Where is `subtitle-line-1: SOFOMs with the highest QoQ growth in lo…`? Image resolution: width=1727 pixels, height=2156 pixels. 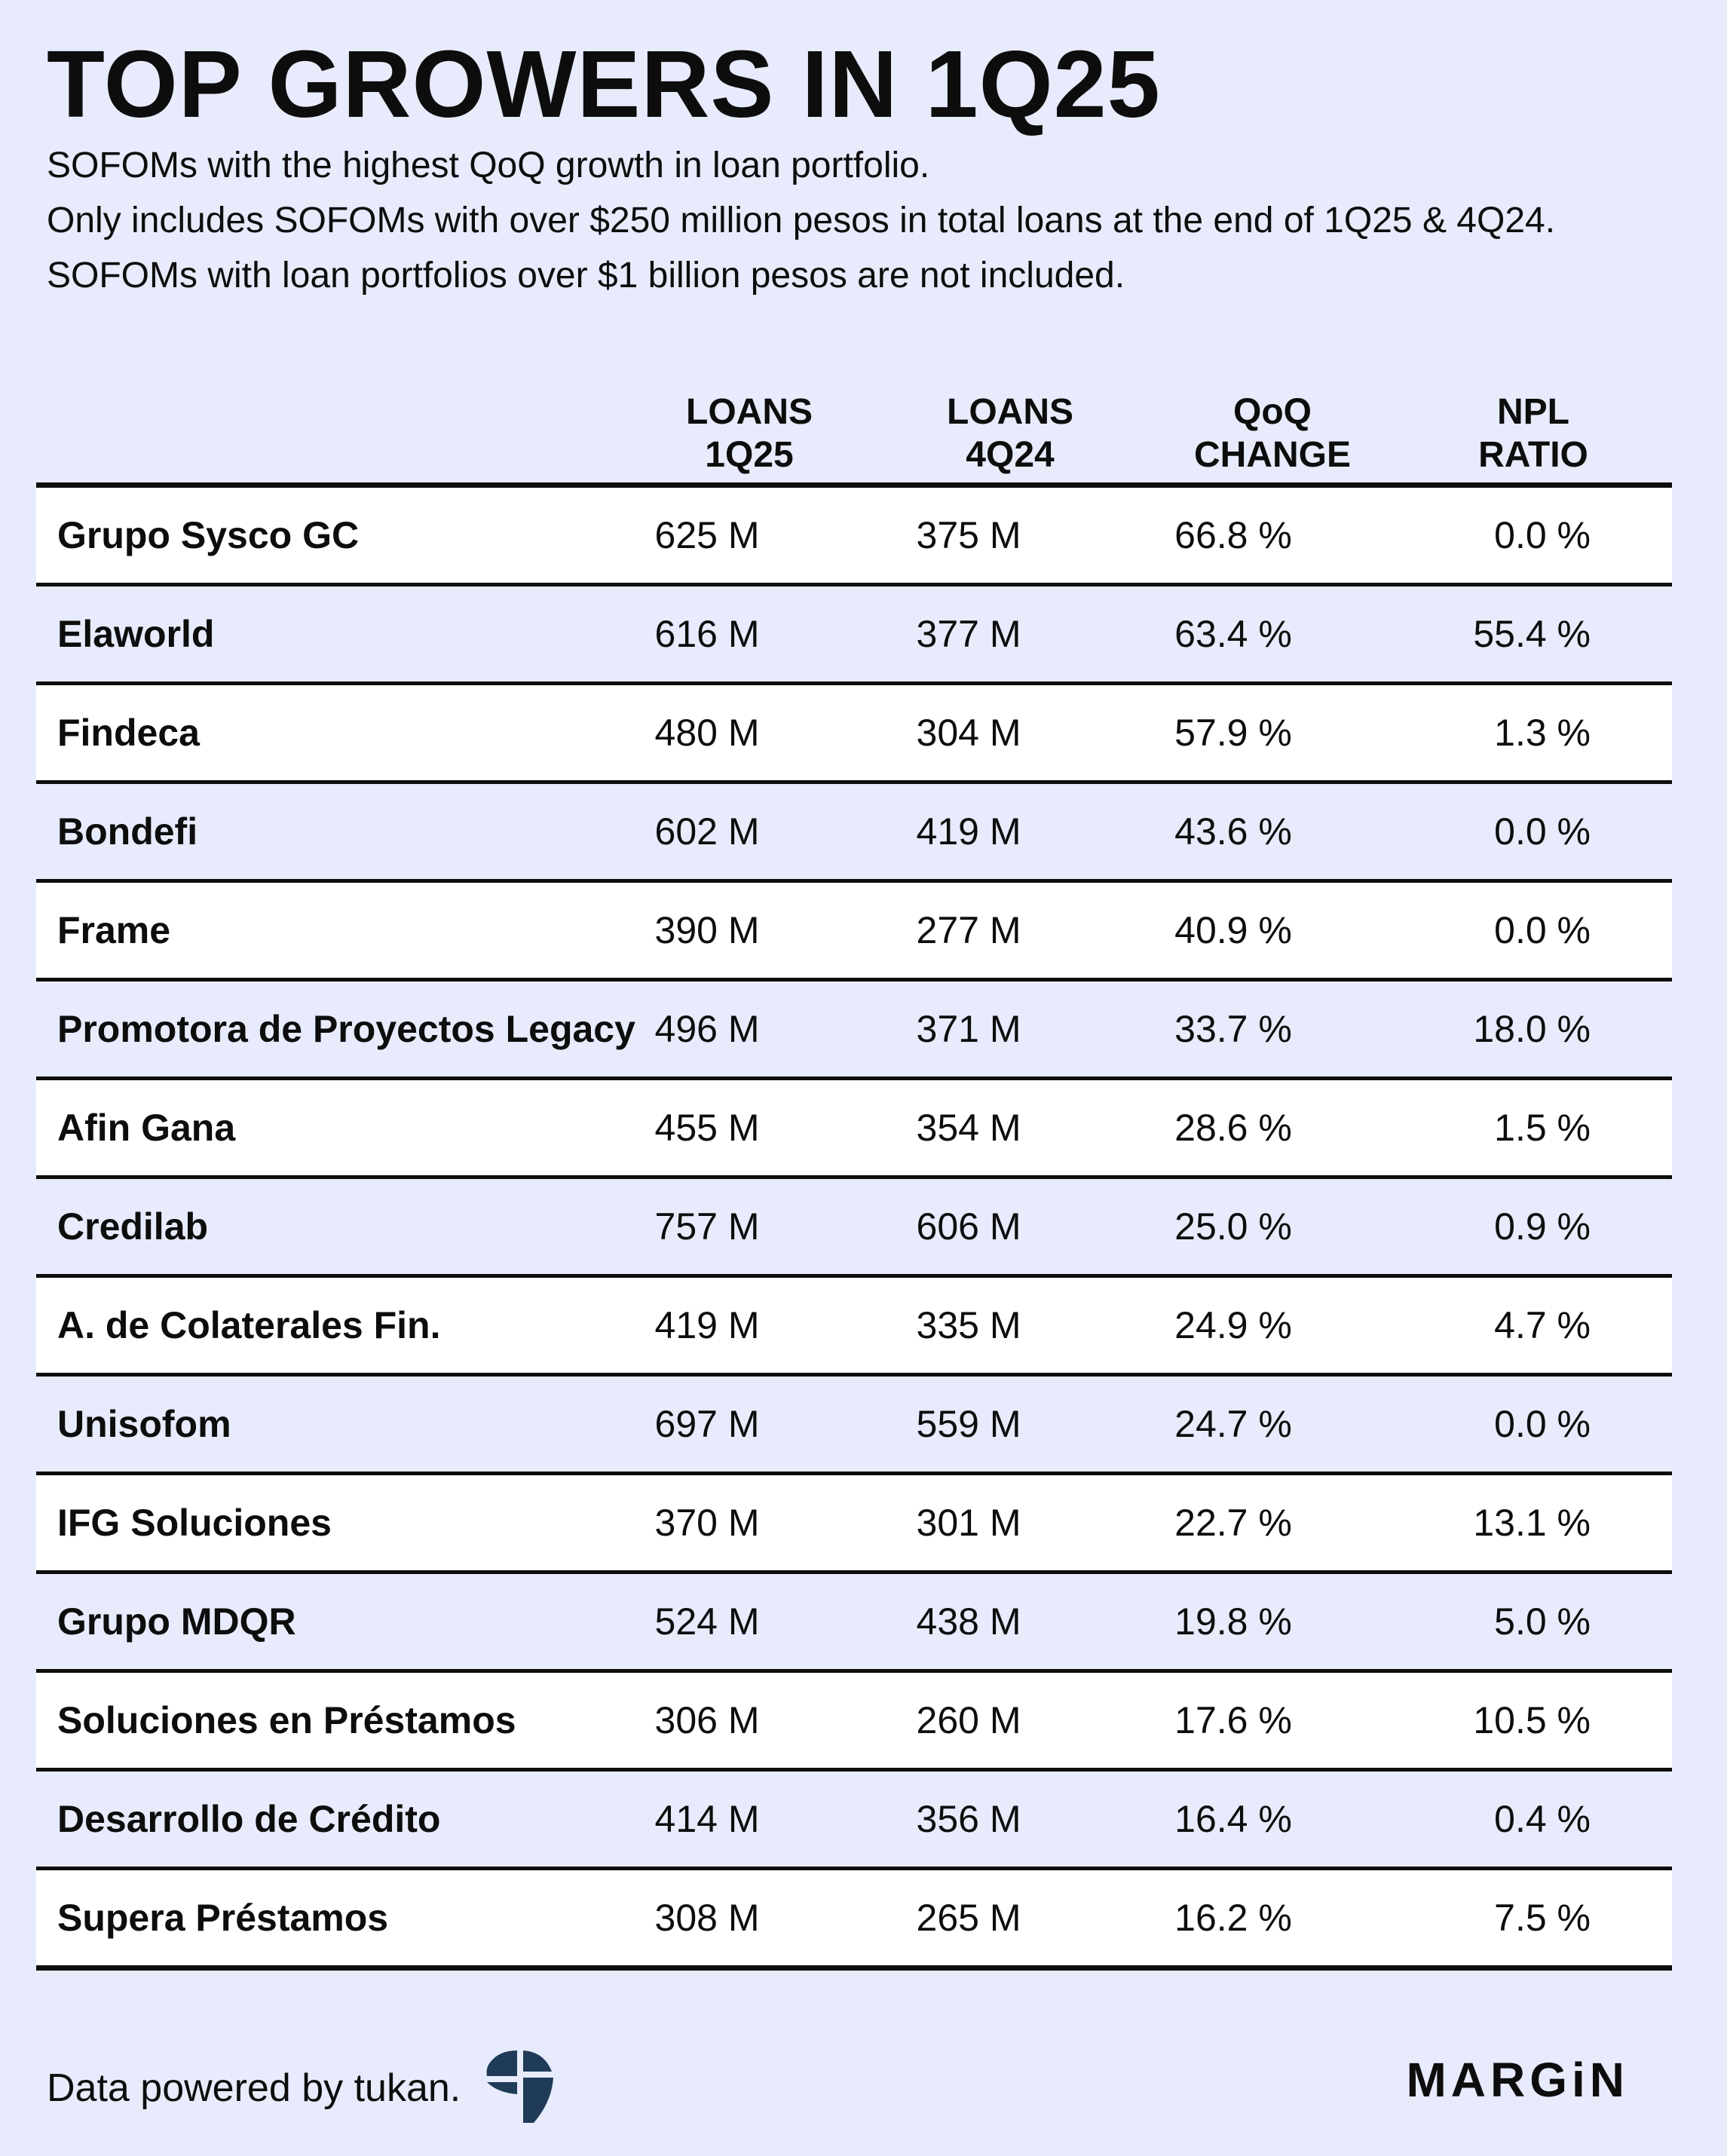 subtitle-line-1: SOFOMs with the highest QoQ growth in lo… is located at coordinates (489, 165).